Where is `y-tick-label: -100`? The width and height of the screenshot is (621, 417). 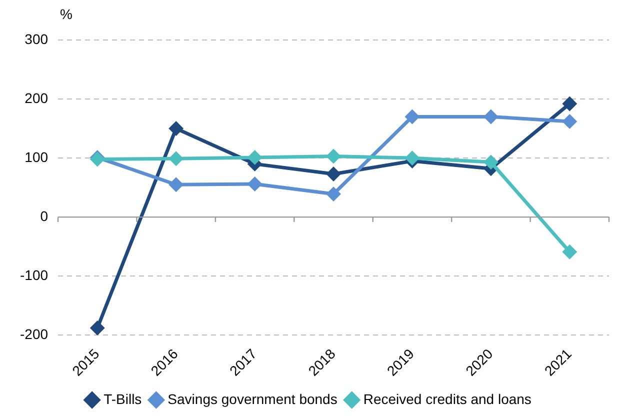
y-tick-label: -100 is located at coordinates (34, 274).